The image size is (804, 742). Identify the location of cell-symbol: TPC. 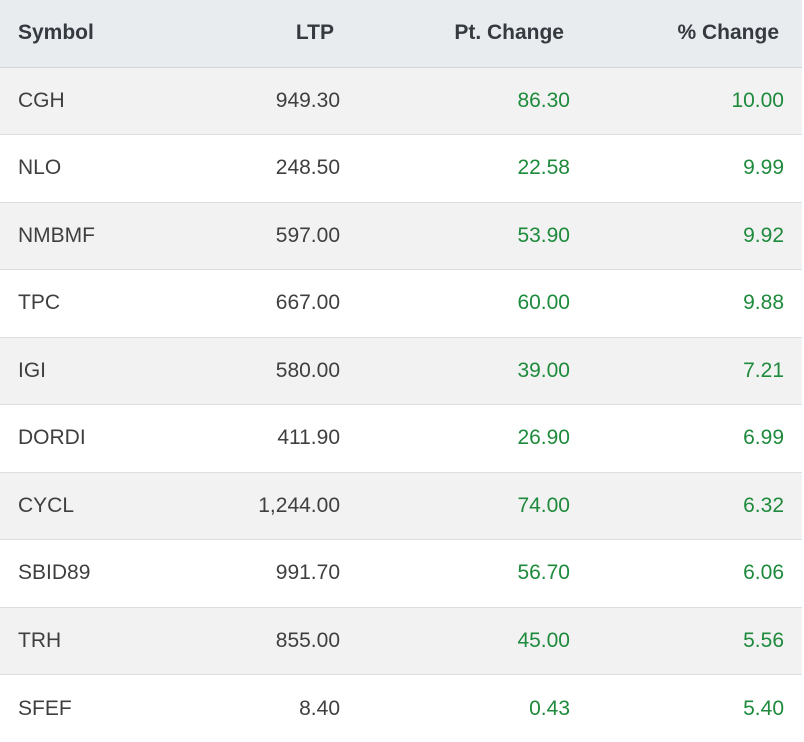
(100, 304).